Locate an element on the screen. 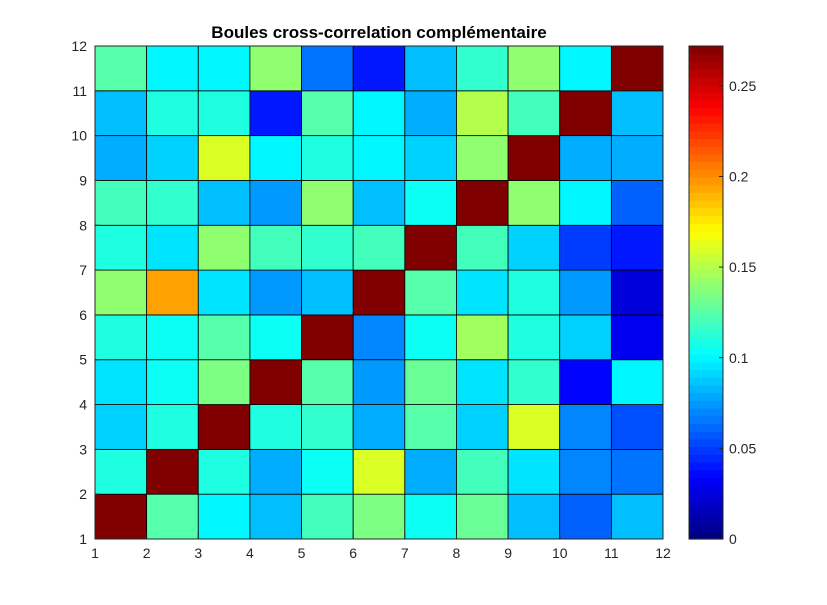 This screenshot has height=605, width=827. y-tick-label: 2 is located at coordinates (83, 494).